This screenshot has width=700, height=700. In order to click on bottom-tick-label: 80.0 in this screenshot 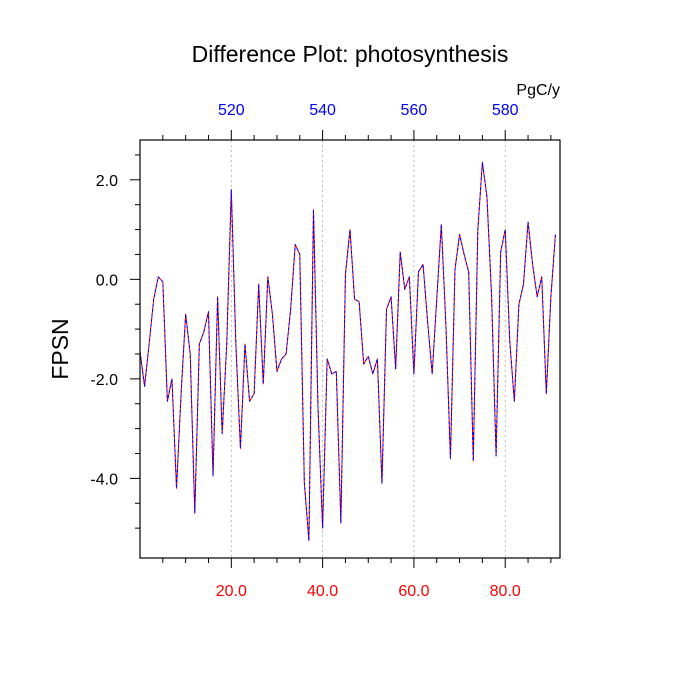, I will do `click(505, 591)`.